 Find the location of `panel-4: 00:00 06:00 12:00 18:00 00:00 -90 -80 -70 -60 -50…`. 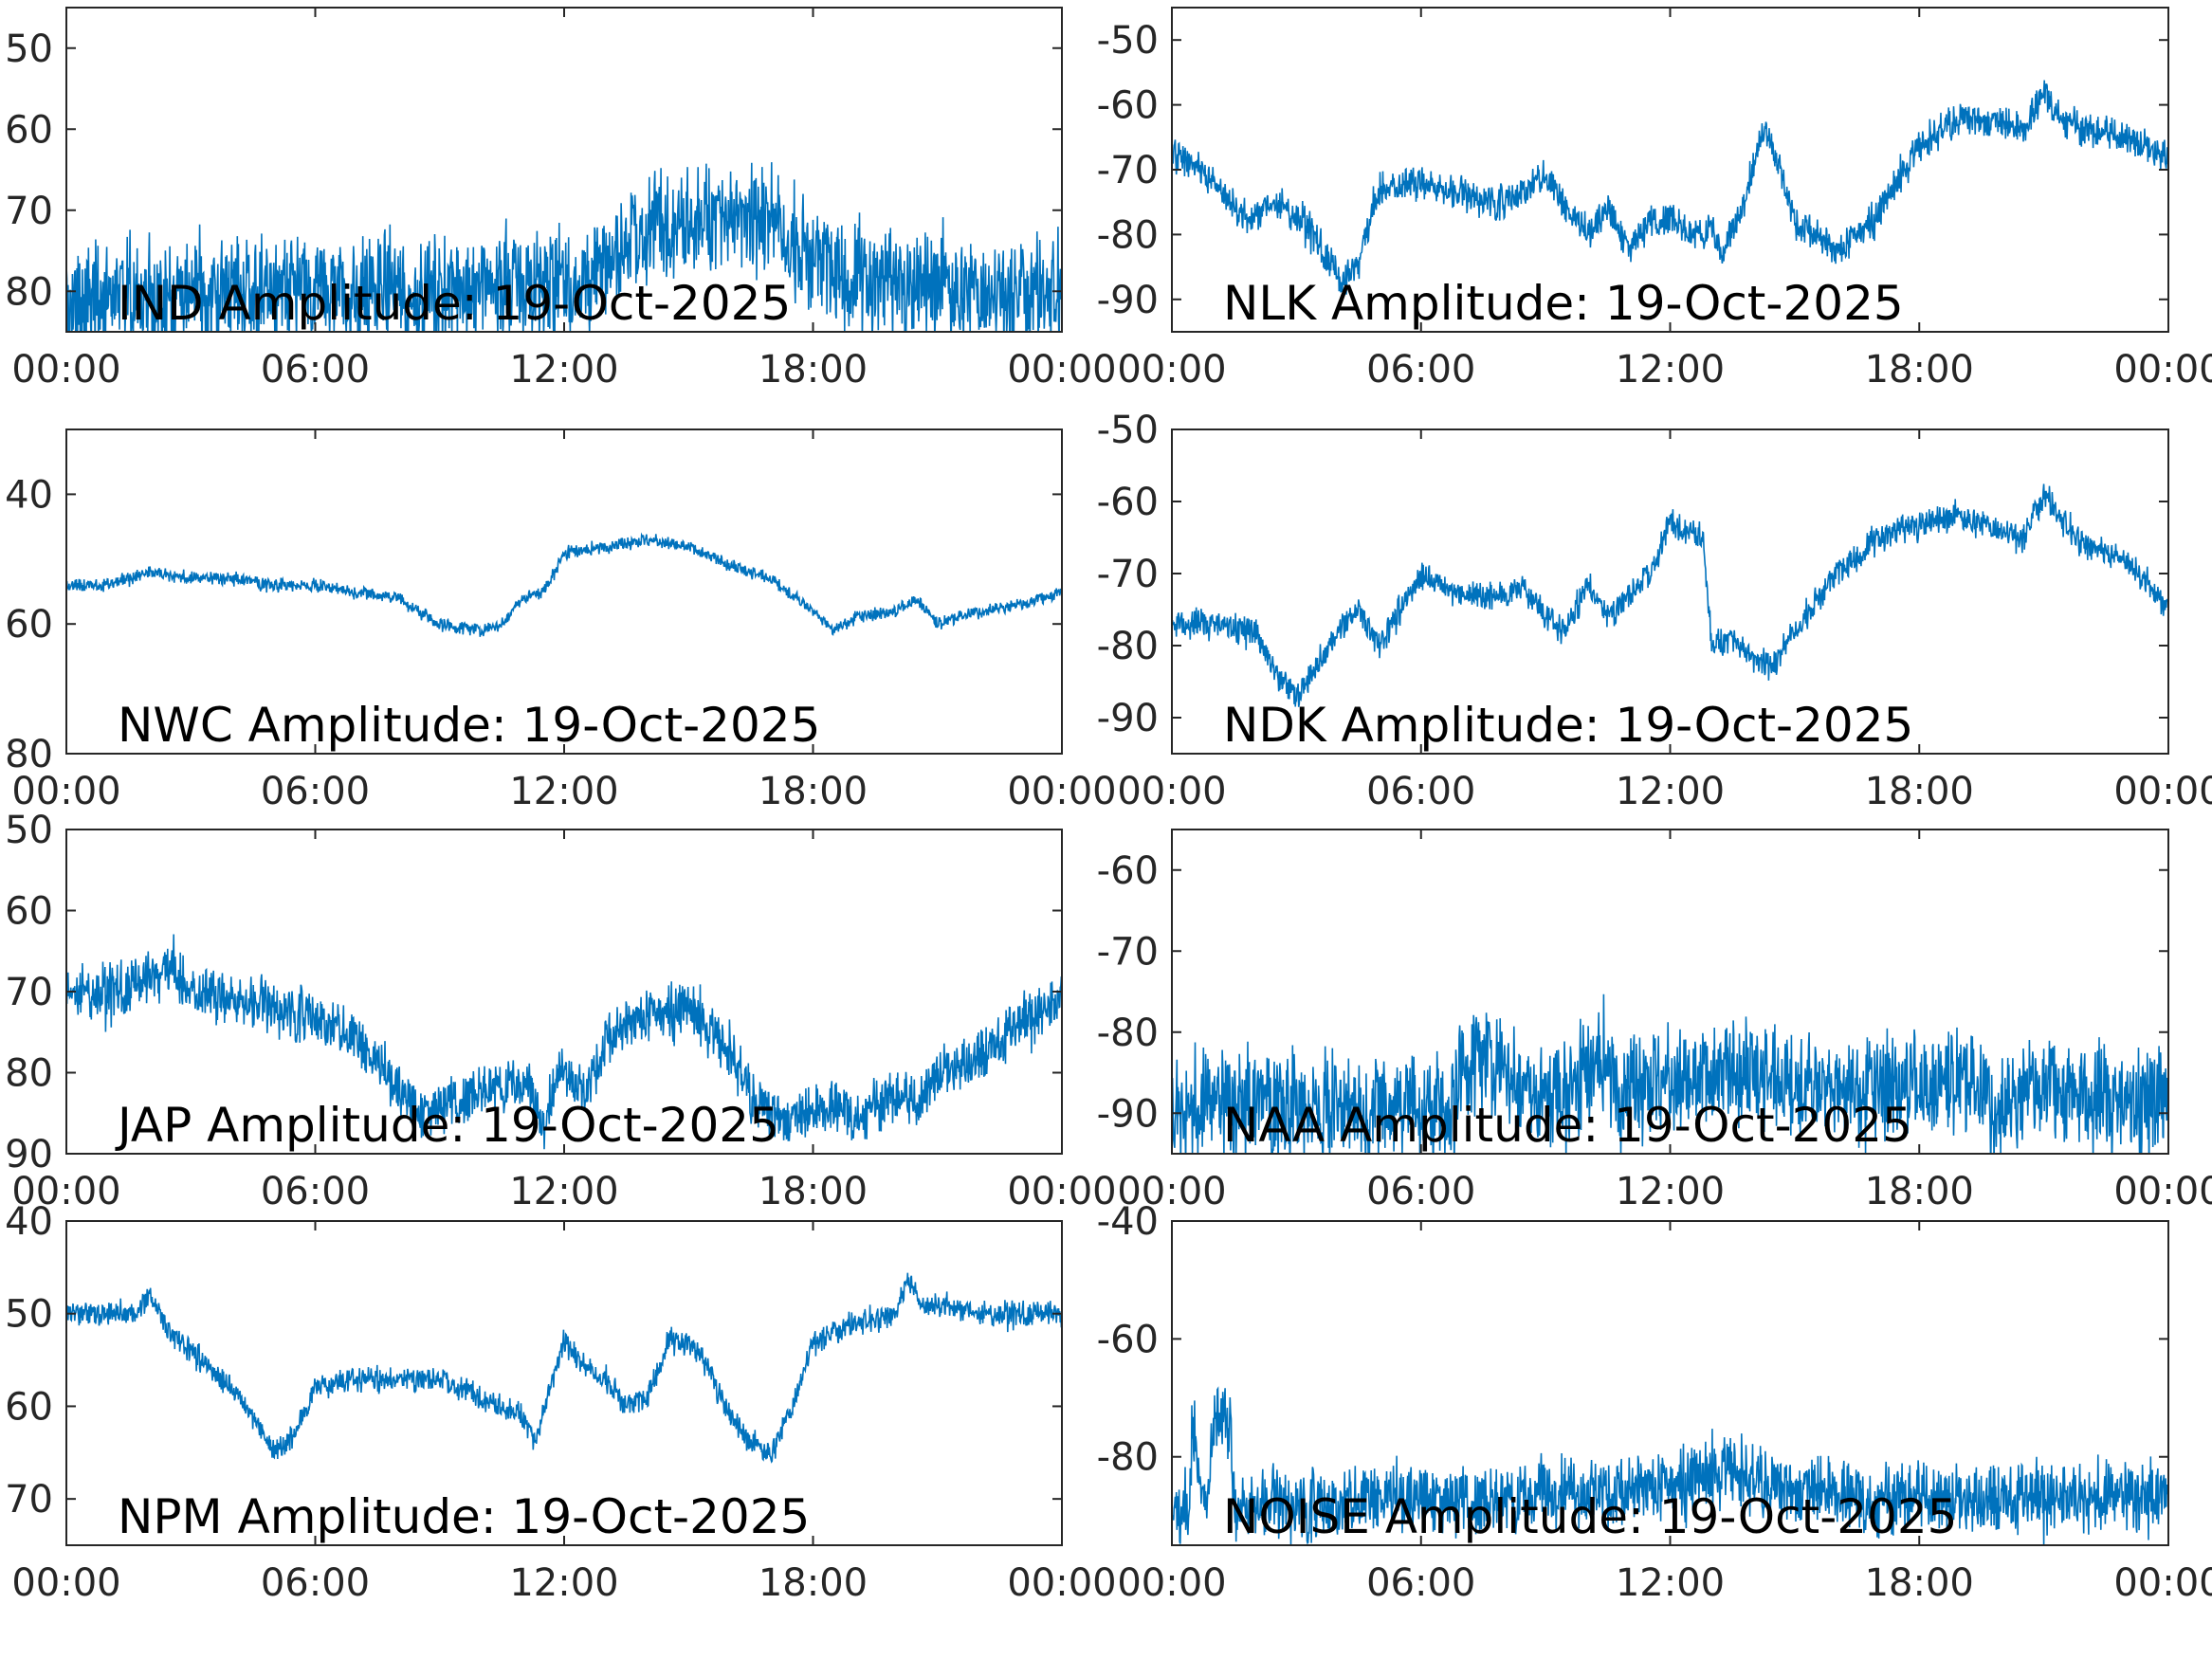

panel-4: 00:00 06:00 12:00 18:00 00:00 -90 -80 -70 -60 -50… is located at coordinates (1654, 611).